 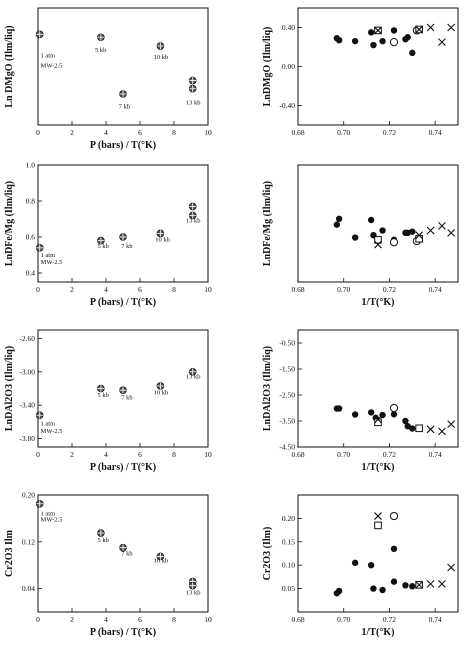 I want to click on y-tick-label: -2.60, so click(x=27, y=338).